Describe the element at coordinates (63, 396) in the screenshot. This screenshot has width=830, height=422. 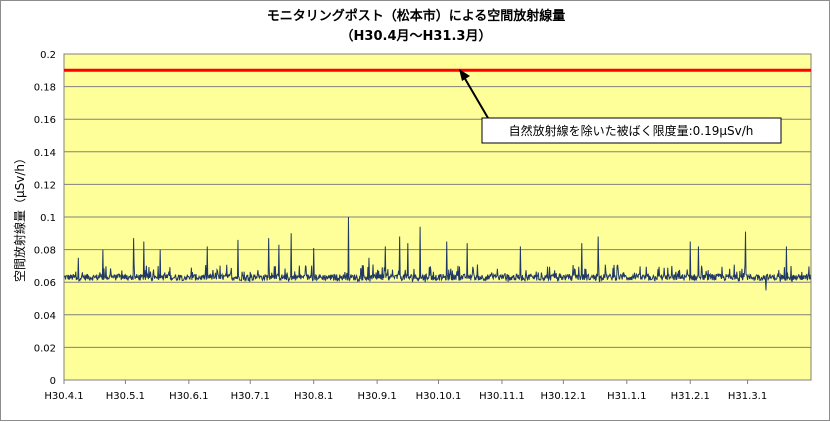
I see `x-tick-label: H30.4.1` at that location.